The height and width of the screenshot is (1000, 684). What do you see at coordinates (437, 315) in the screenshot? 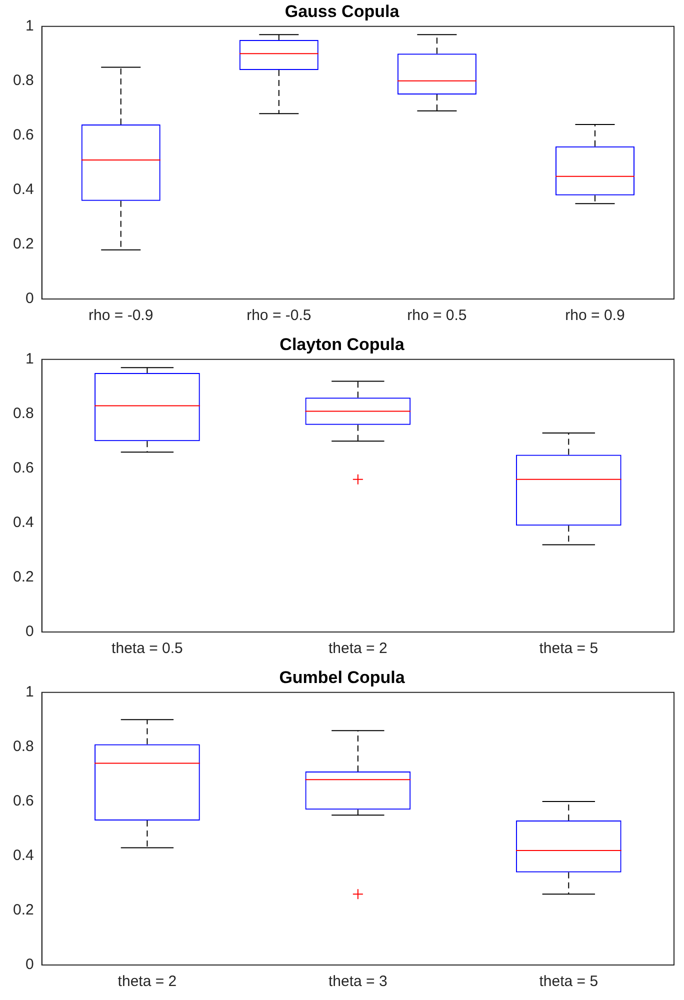
I see `x-tick-label: rho = 0.5` at bounding box center [437, 315].